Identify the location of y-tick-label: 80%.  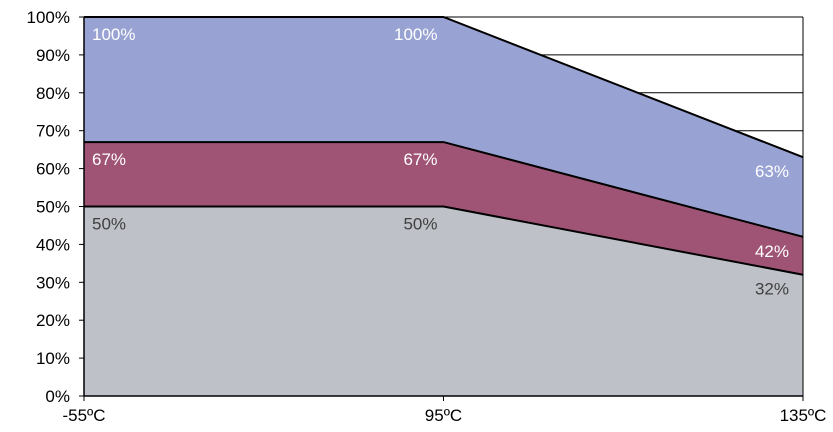
(53, 93).